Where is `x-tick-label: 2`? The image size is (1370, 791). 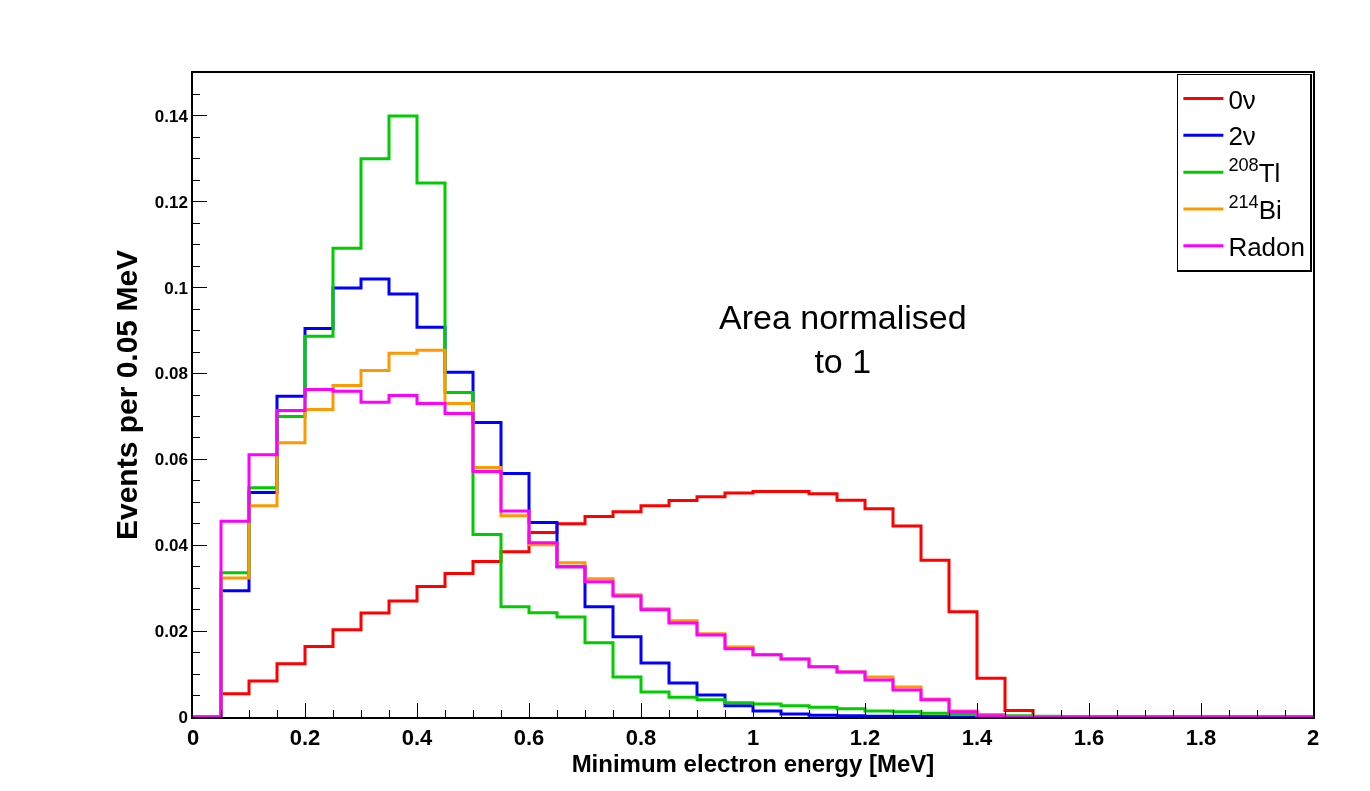 x-tick-label: 2 is located at coordinates (1313, 738).